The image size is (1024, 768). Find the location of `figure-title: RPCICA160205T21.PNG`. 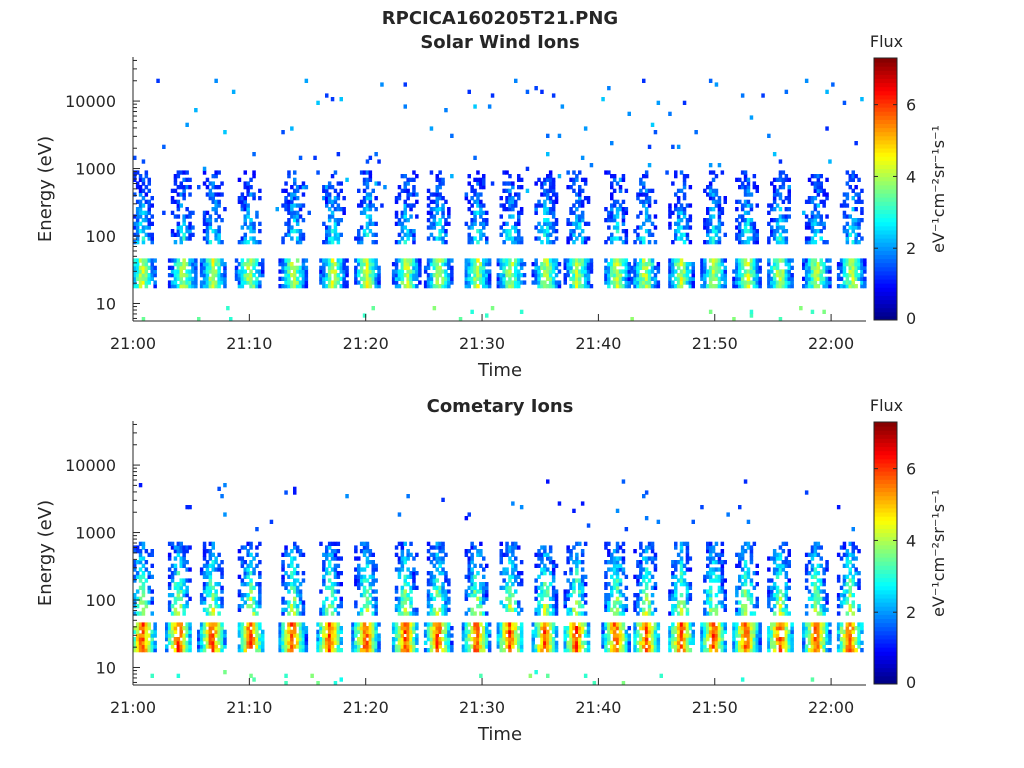

figure-title: RPCICA160205T21.PNG is located at coordinates (500, 18).